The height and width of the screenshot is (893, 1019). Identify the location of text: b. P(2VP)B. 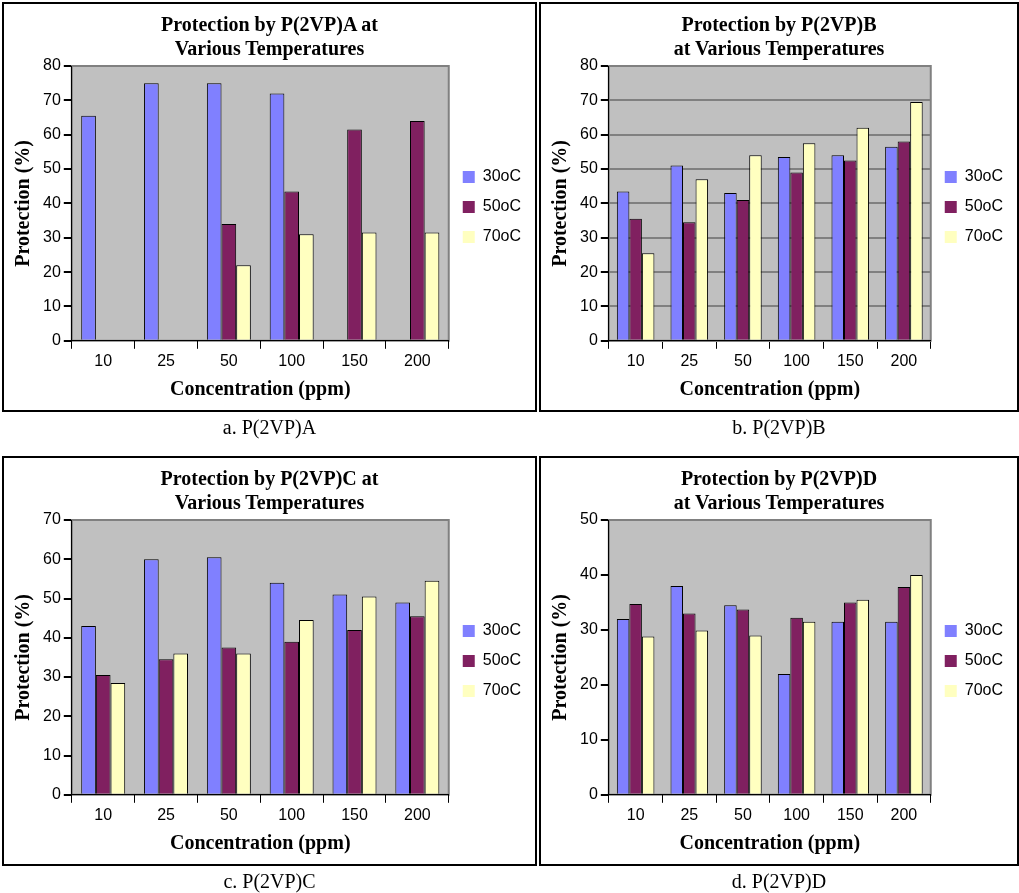
(779, 428).